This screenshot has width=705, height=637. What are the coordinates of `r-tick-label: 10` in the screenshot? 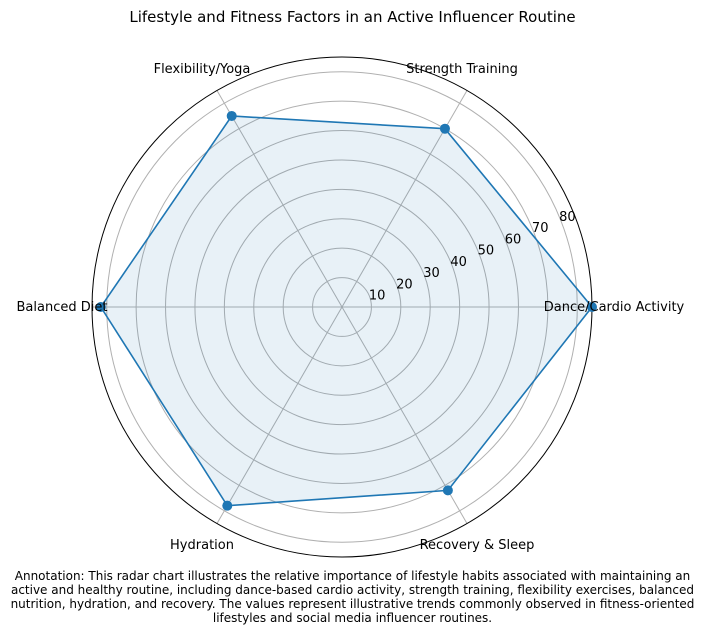 It's located at (377, 296).